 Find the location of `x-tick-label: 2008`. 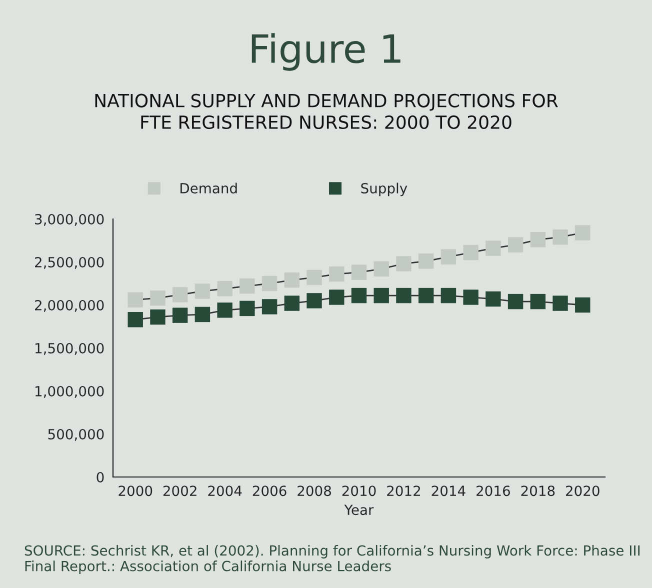

x-tick-label: 2008 is located at coordinates (314, 491).